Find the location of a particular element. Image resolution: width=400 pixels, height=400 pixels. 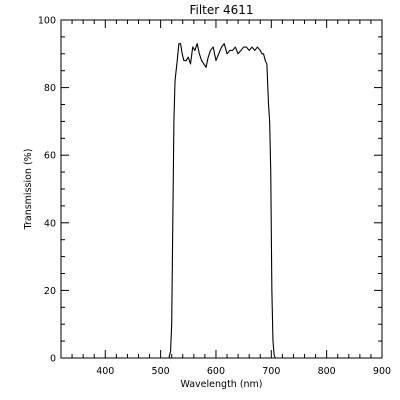

y-tick-label: 100 is located at coordinates (47, 21).